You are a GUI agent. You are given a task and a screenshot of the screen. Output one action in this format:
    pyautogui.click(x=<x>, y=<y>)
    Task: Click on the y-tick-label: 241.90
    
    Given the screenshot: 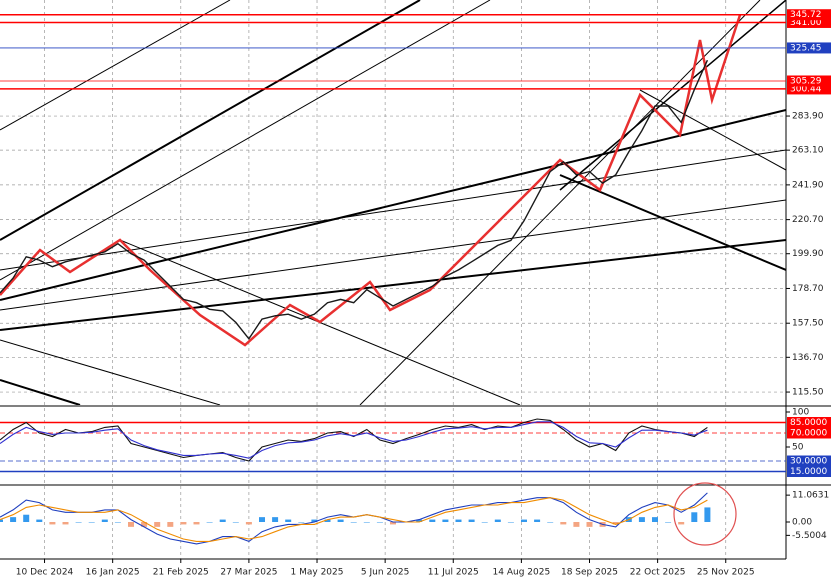 What is the action you would take?
    pyautogui.click(x=808, y=185)
    